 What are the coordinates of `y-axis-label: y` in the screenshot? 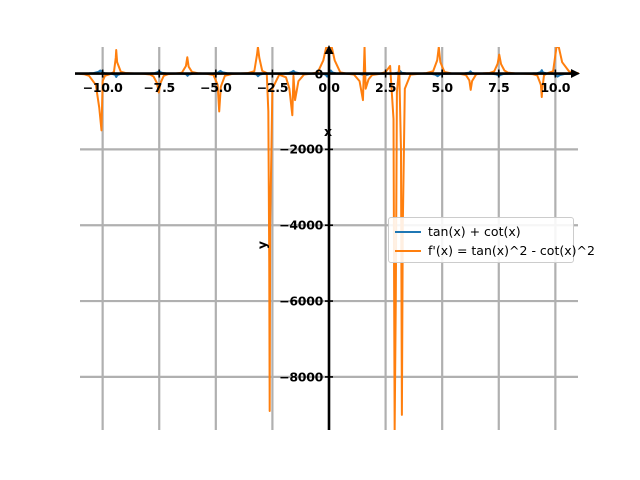 It's located at (262, 245).